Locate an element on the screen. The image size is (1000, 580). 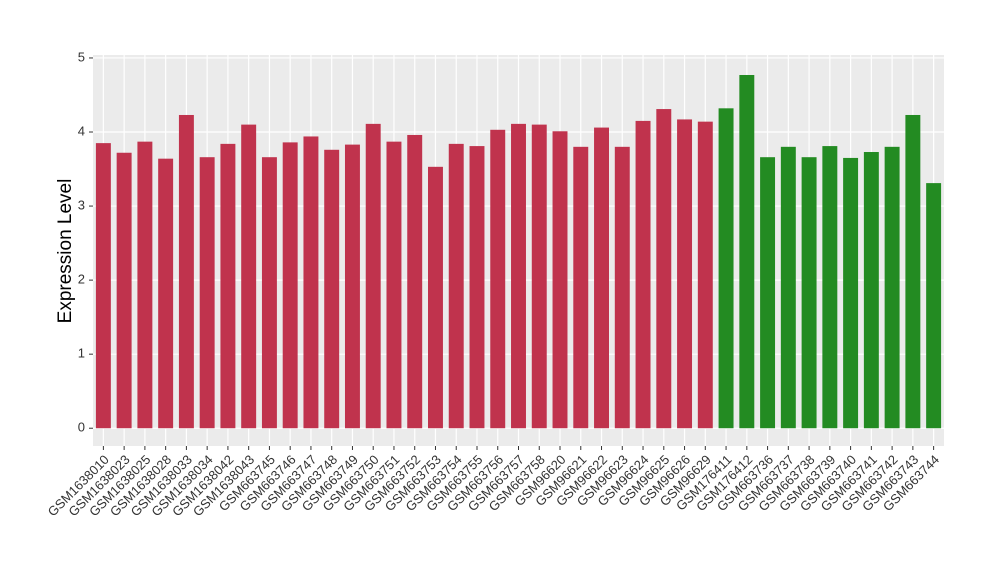
y-tick-label: 4 is located at coordinates (81, 130).